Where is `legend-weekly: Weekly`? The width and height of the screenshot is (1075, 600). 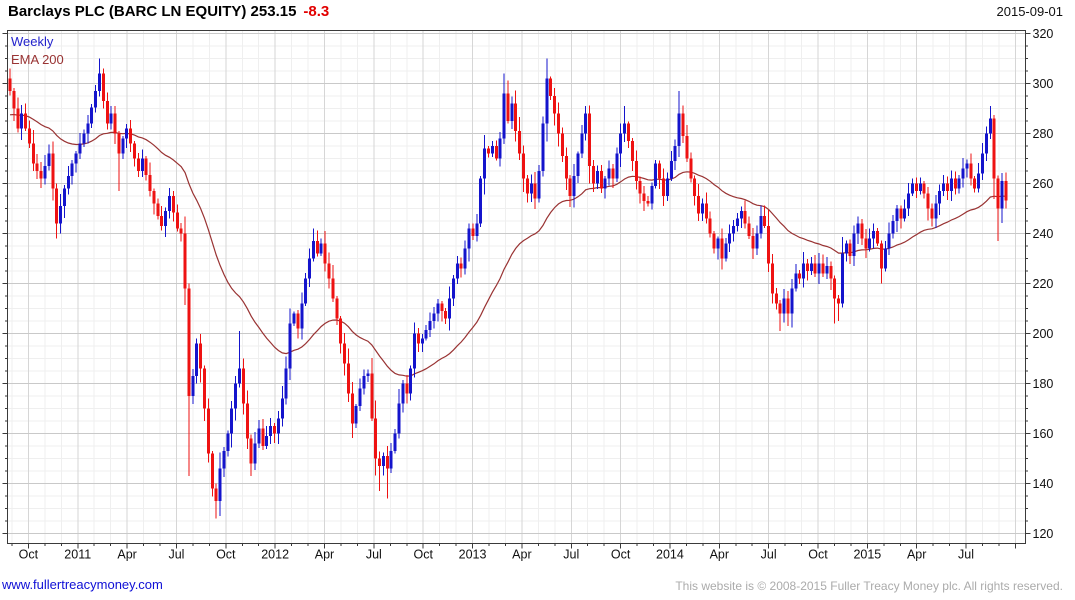
legend-weekly: Weekly is located at coordinates (32, 41).